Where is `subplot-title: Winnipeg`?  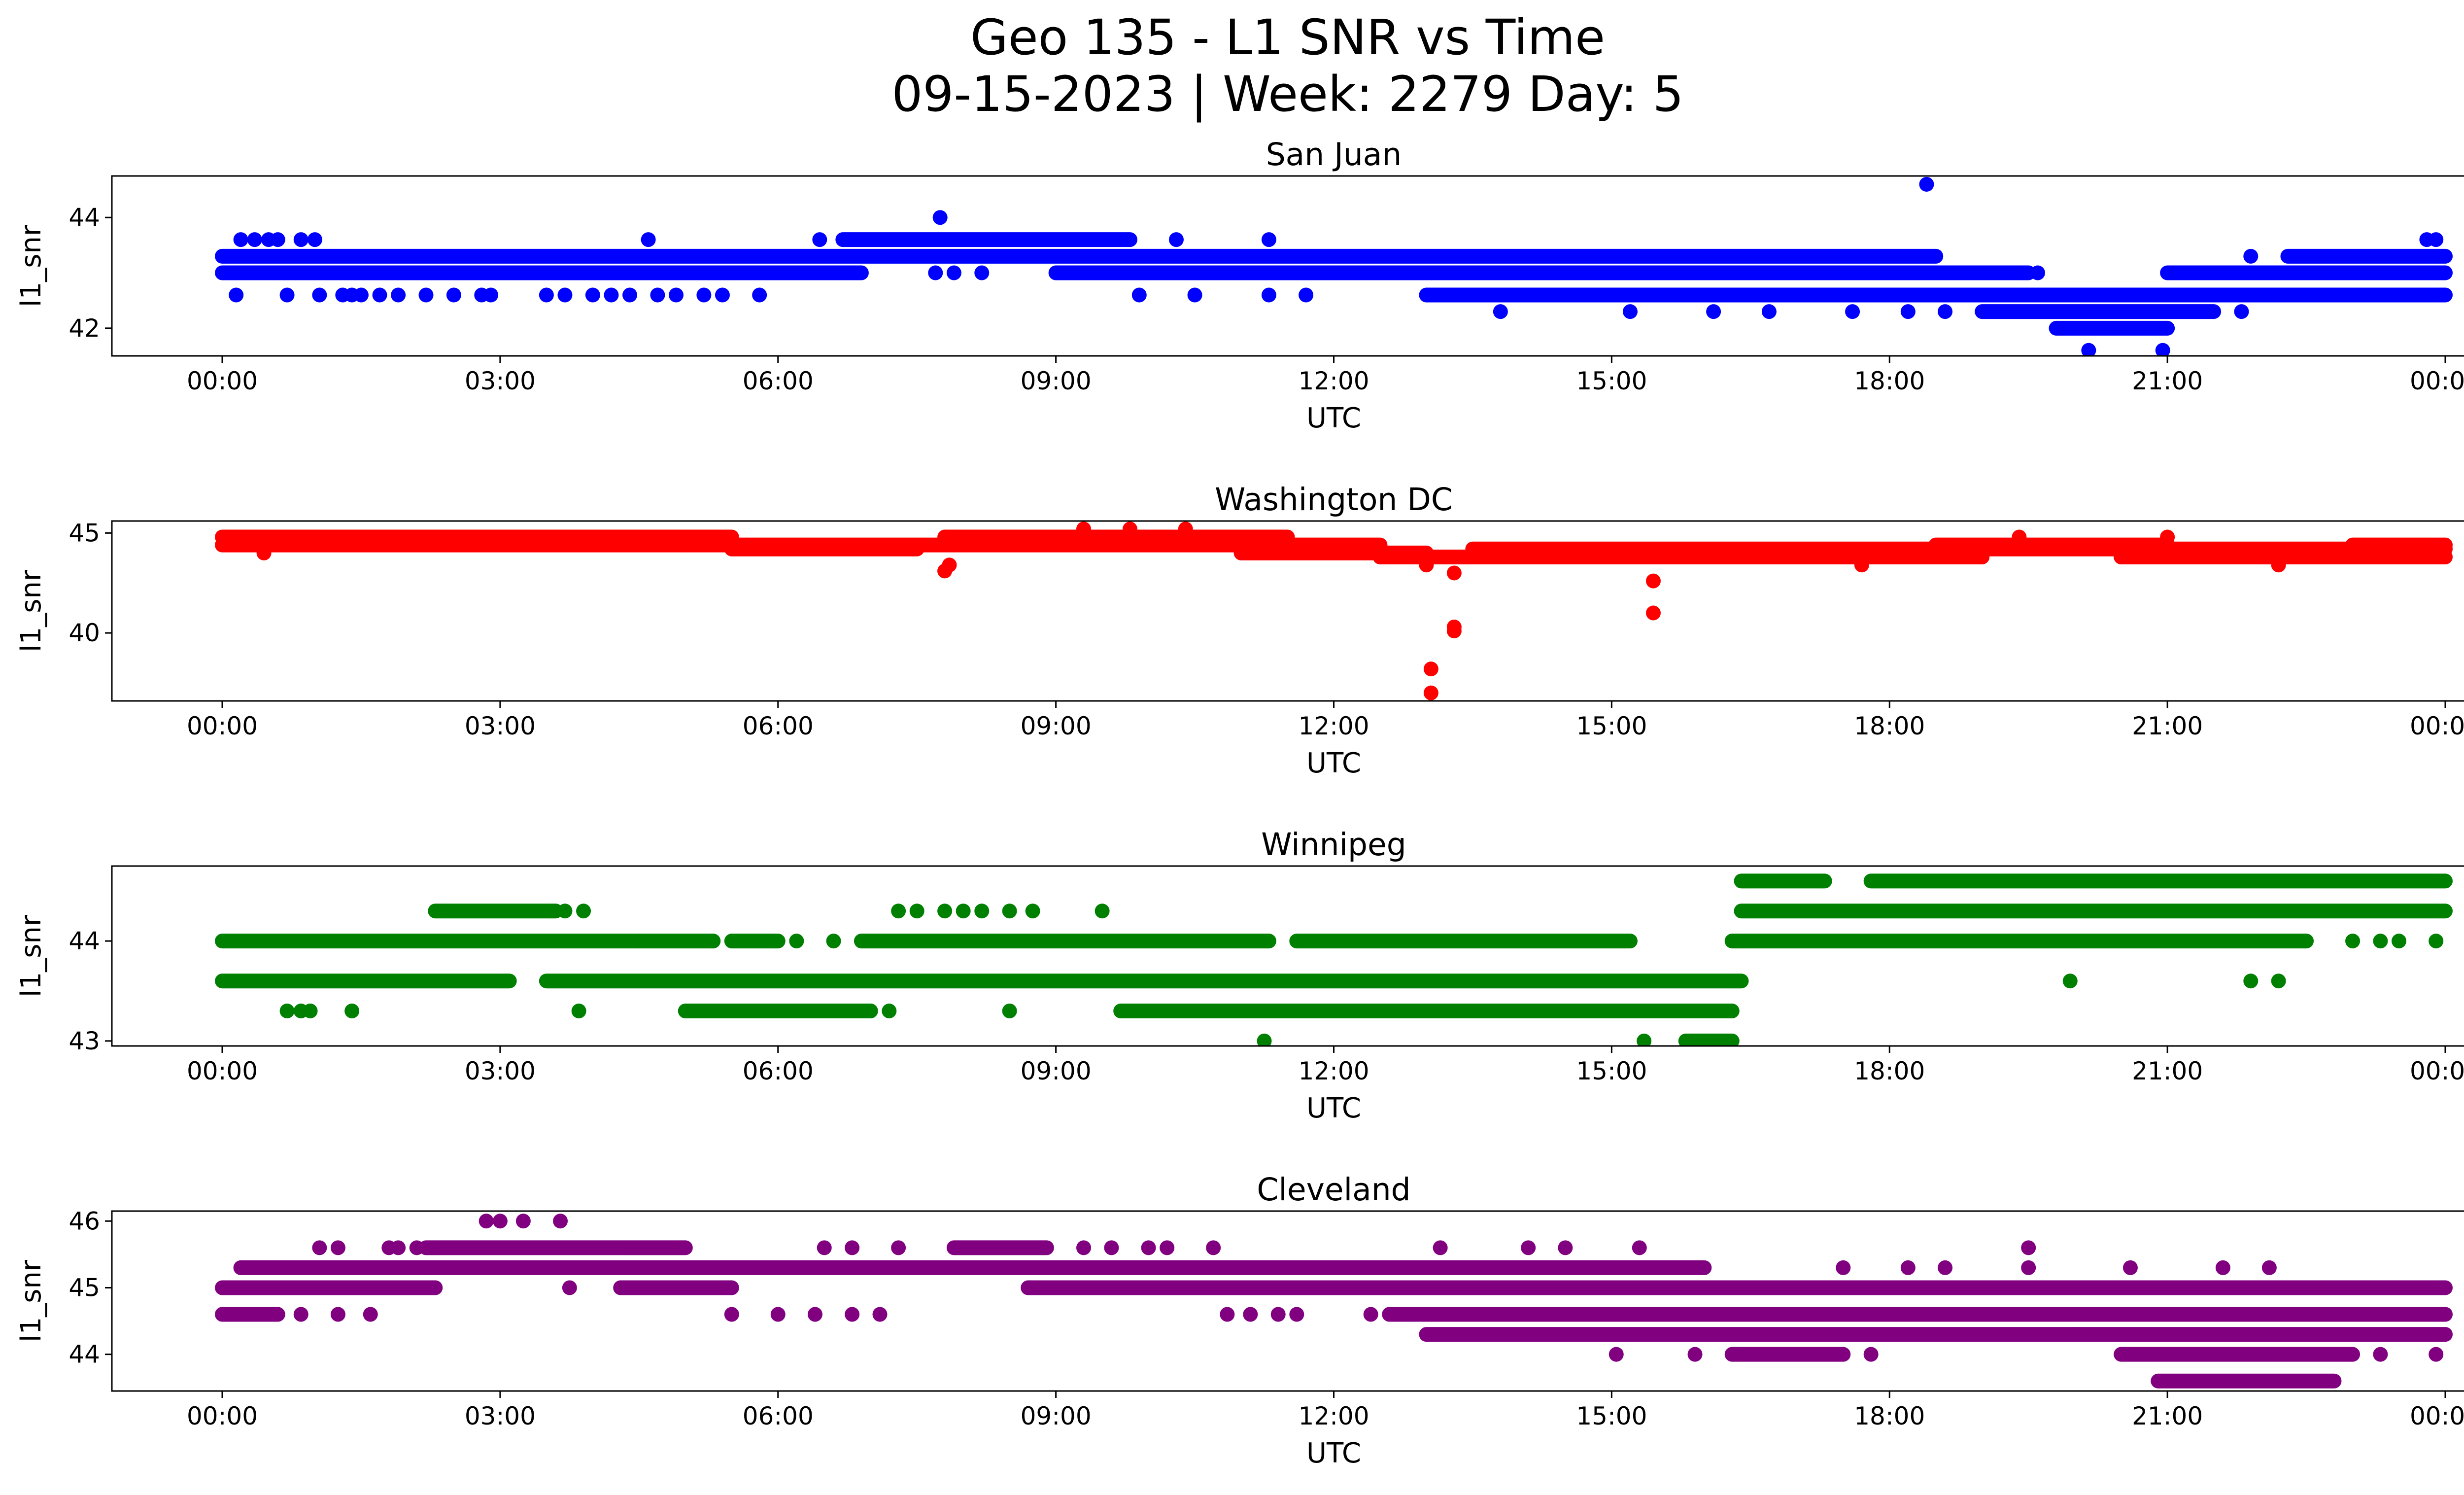
subplot-title: Winnipeg is located at coordinates (1333, 845).